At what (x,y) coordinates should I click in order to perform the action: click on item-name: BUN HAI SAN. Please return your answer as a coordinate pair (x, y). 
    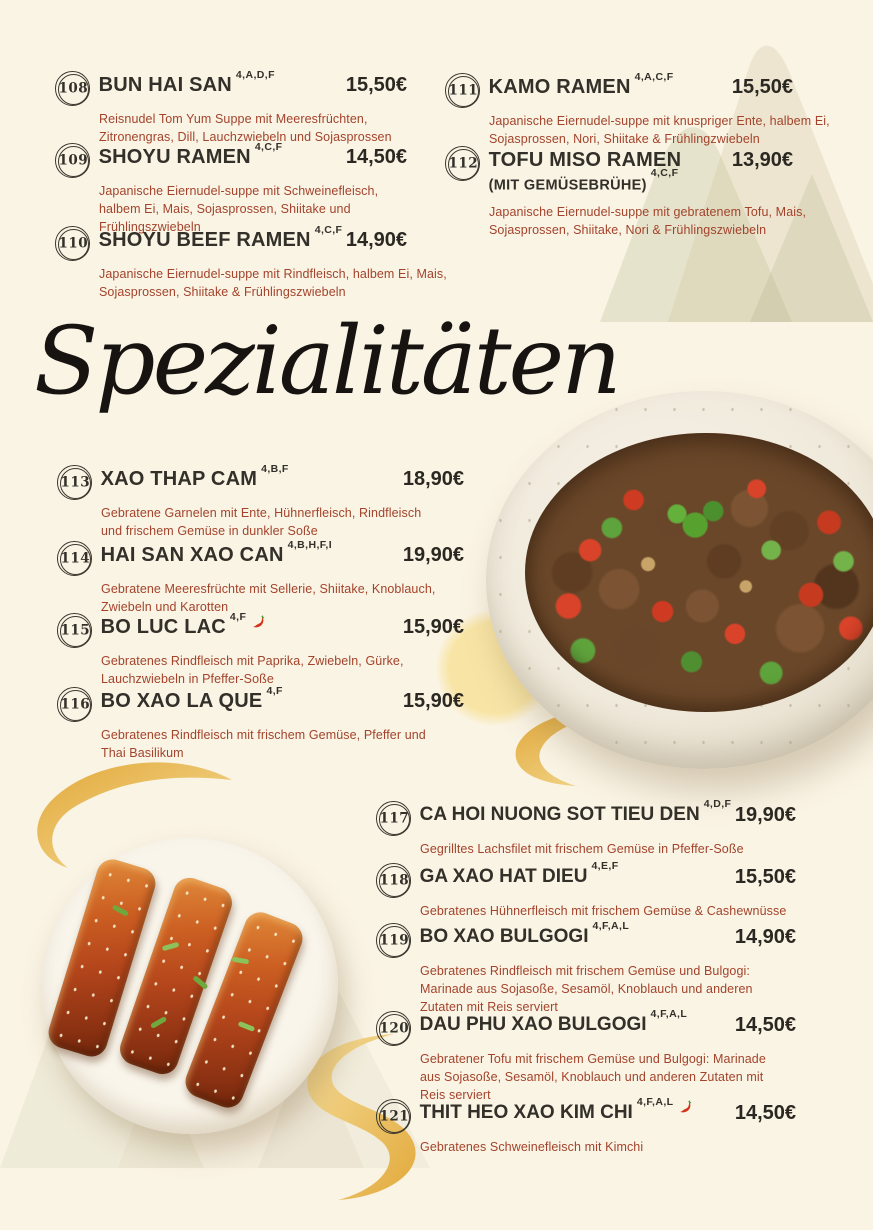
    Looking at the image, I should click on (165, 85).